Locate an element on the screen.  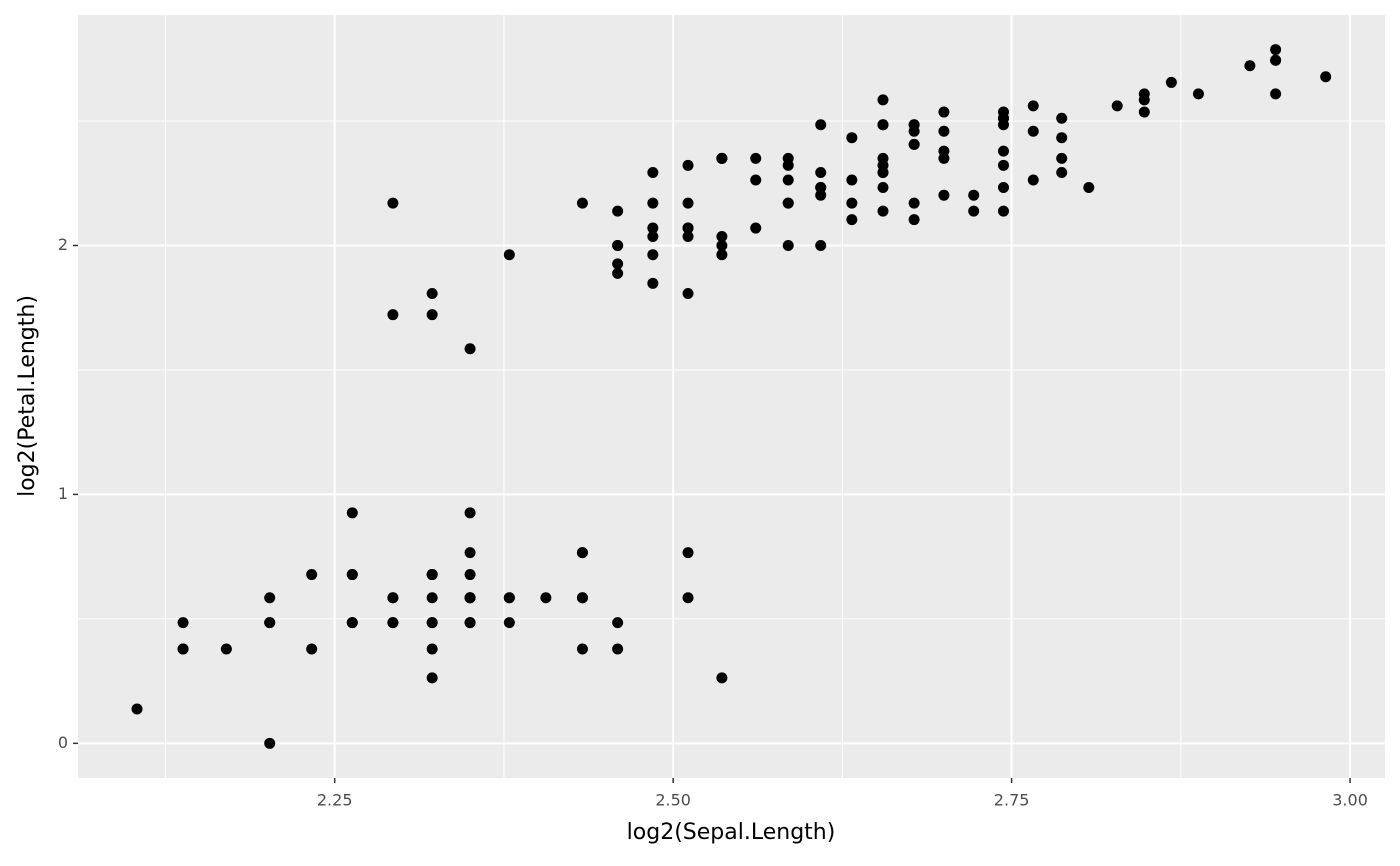
y-tick-label: 1 is located at coordinates (63, 493).